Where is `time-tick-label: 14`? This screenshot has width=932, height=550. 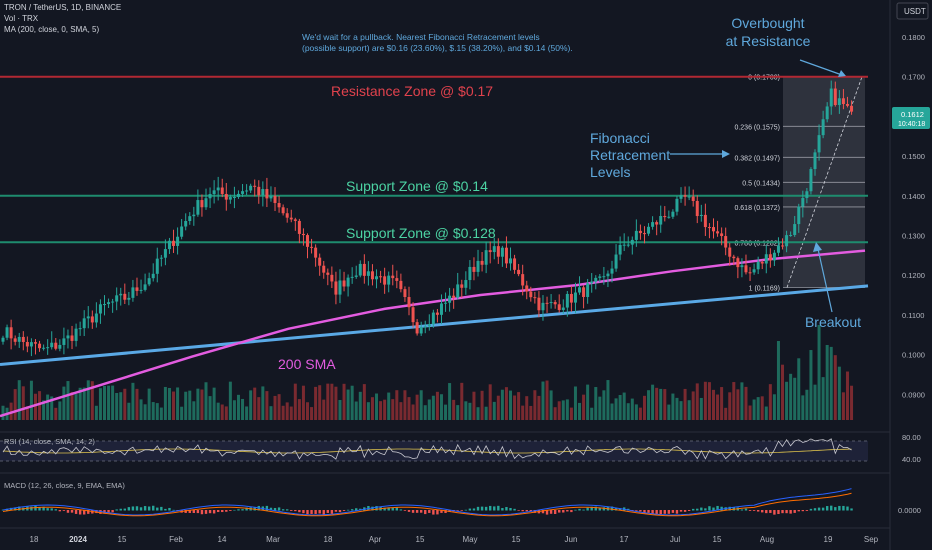
time-tick-label: 14 is located at coordinates (222, 539).